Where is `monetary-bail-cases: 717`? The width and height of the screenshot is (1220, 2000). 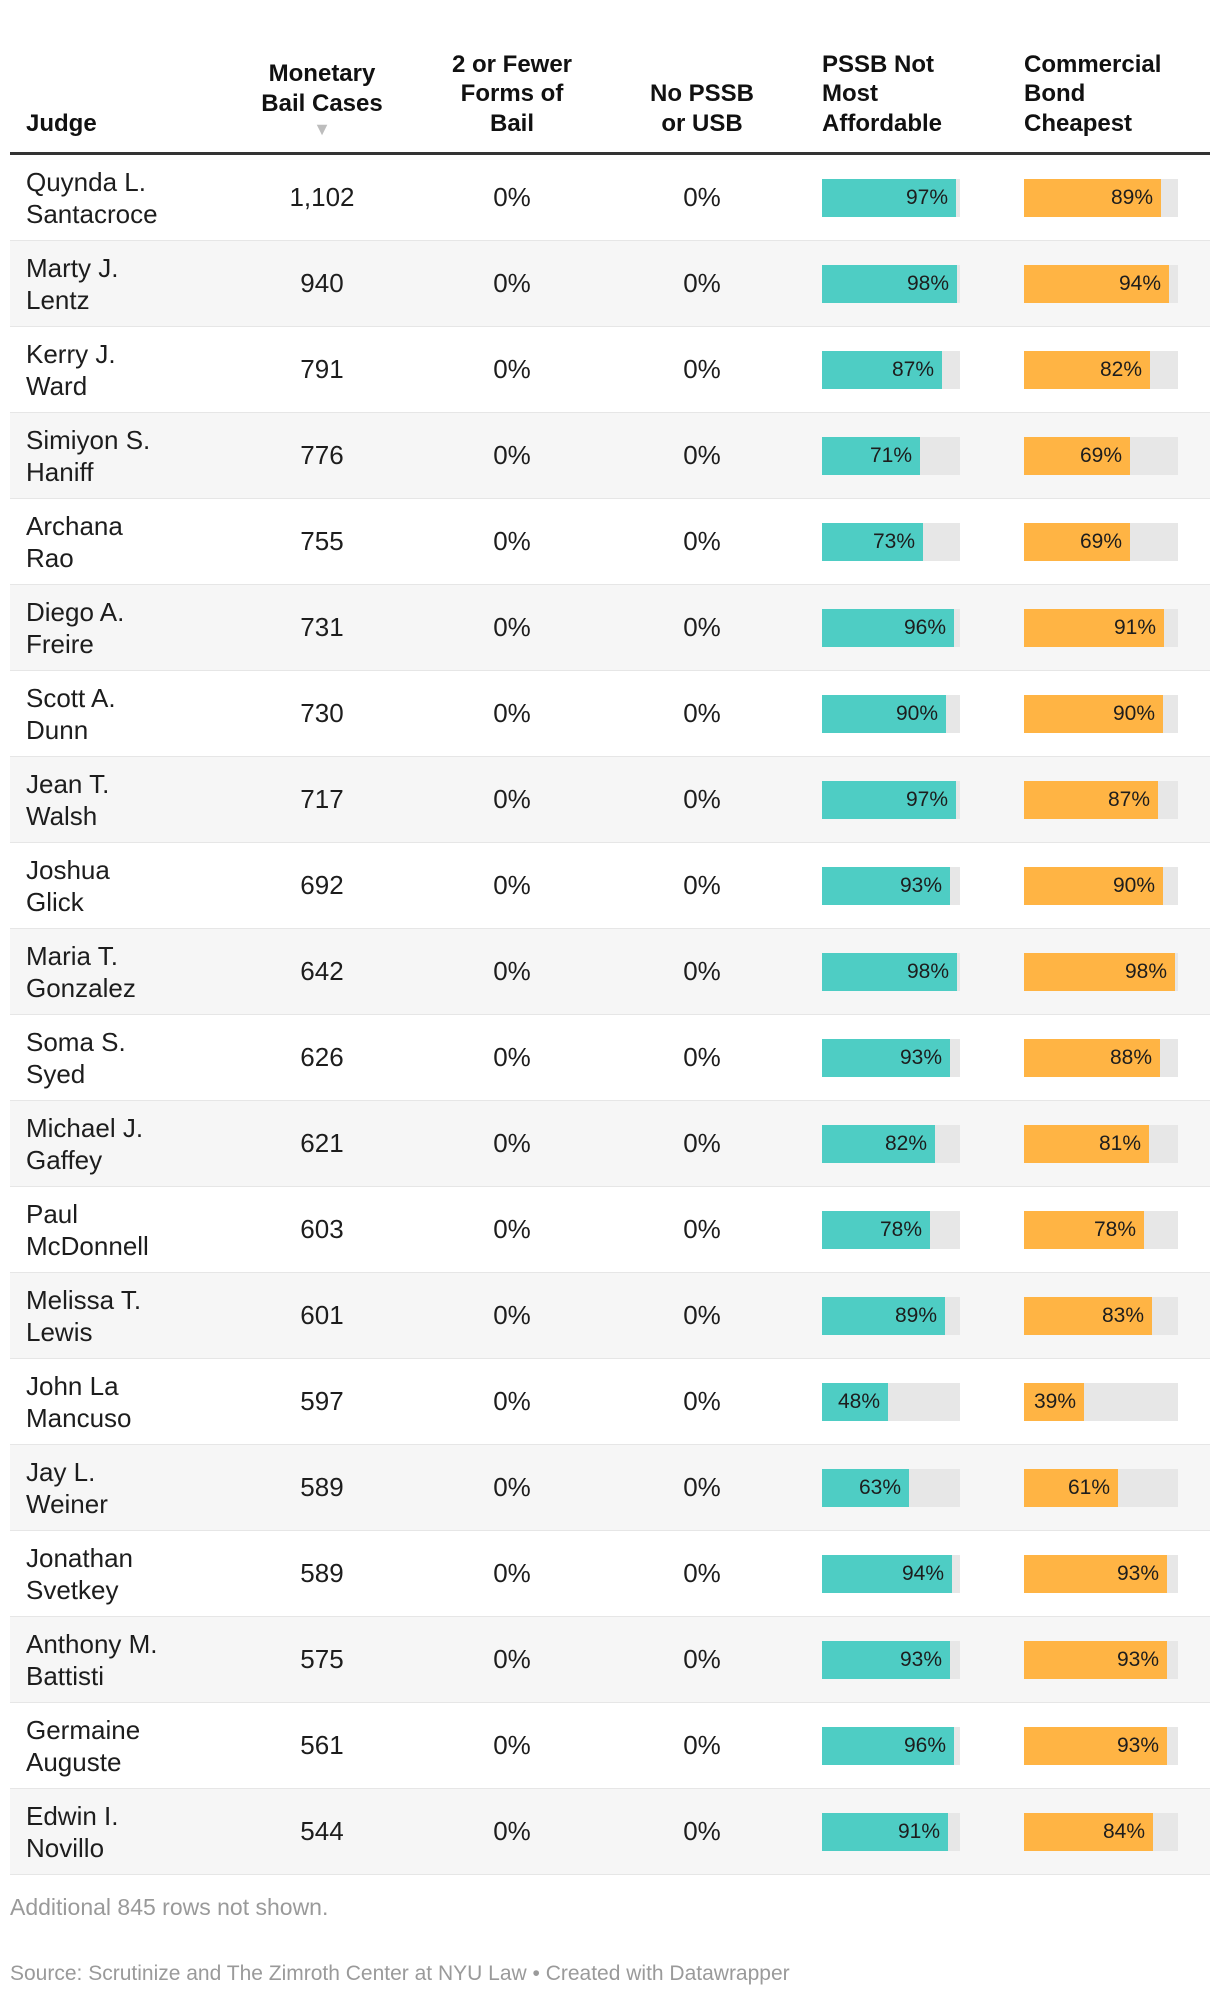
monetary-bail-cases: 717 is located at coordinates (322, 799).